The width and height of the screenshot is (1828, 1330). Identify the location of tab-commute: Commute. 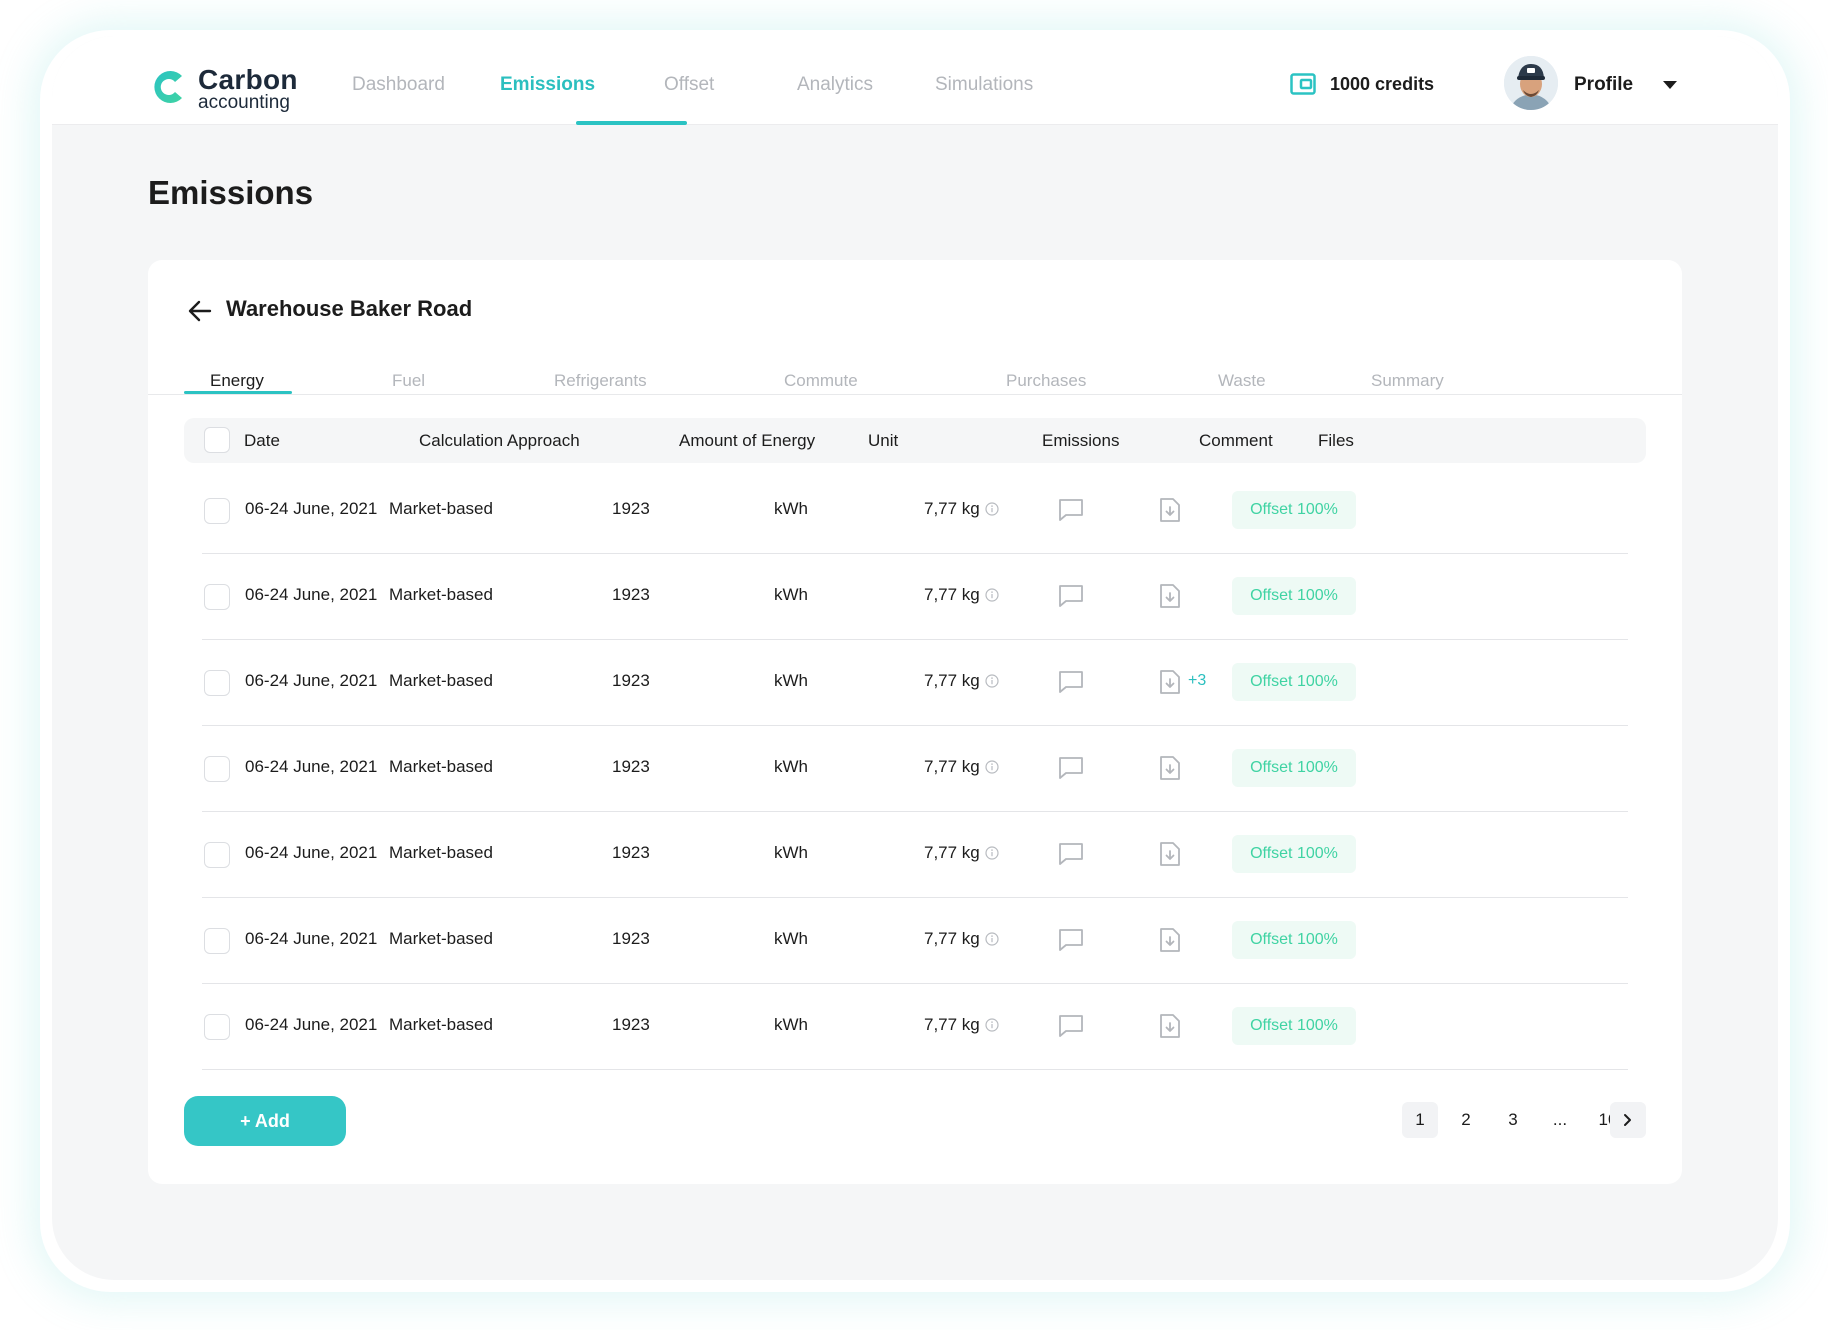
(821, 380).